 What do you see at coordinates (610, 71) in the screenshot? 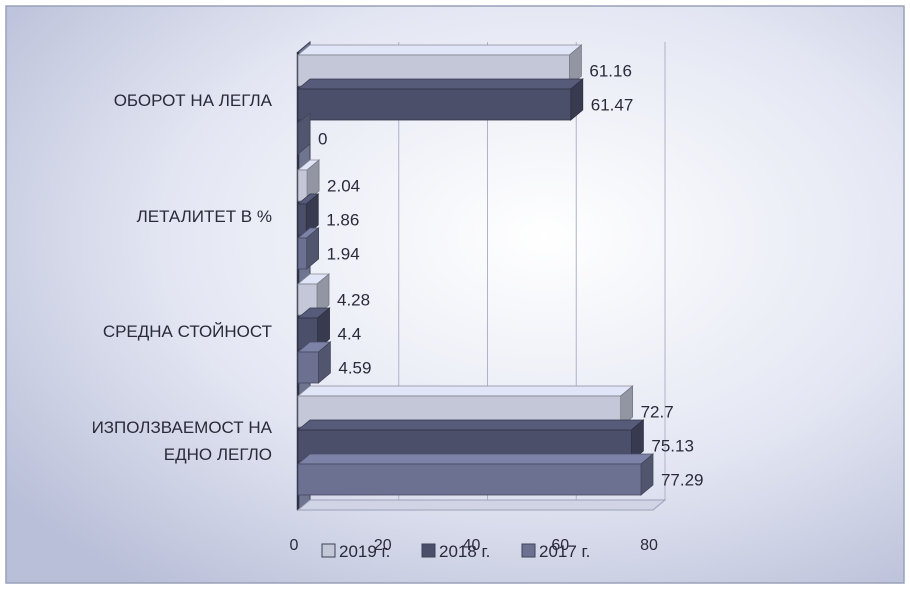
I see `data-label: 61.16` at bounding box center [610, 71].